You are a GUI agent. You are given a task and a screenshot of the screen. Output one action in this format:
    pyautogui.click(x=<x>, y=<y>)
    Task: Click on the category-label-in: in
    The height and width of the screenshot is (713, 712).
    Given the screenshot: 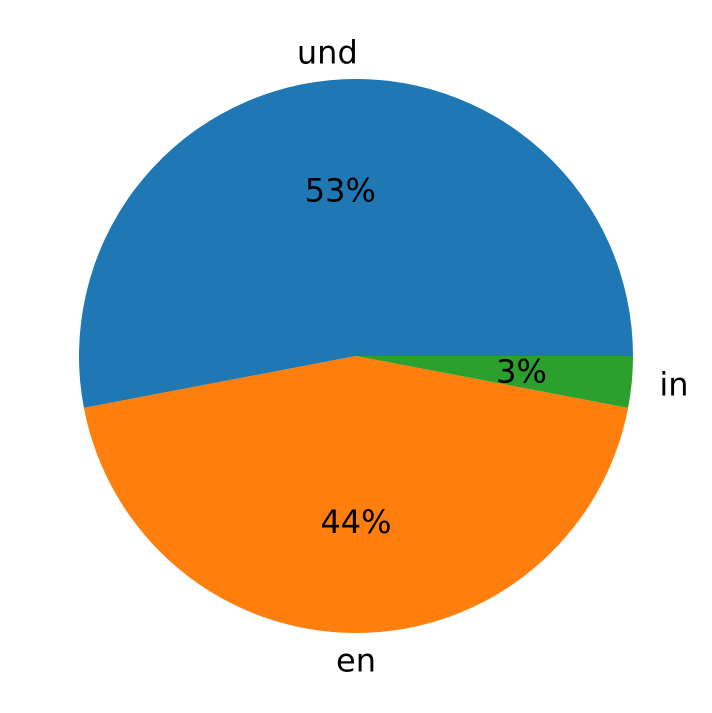 What is the action you would take?
    pyautogui.click(x=673, y=385)
    